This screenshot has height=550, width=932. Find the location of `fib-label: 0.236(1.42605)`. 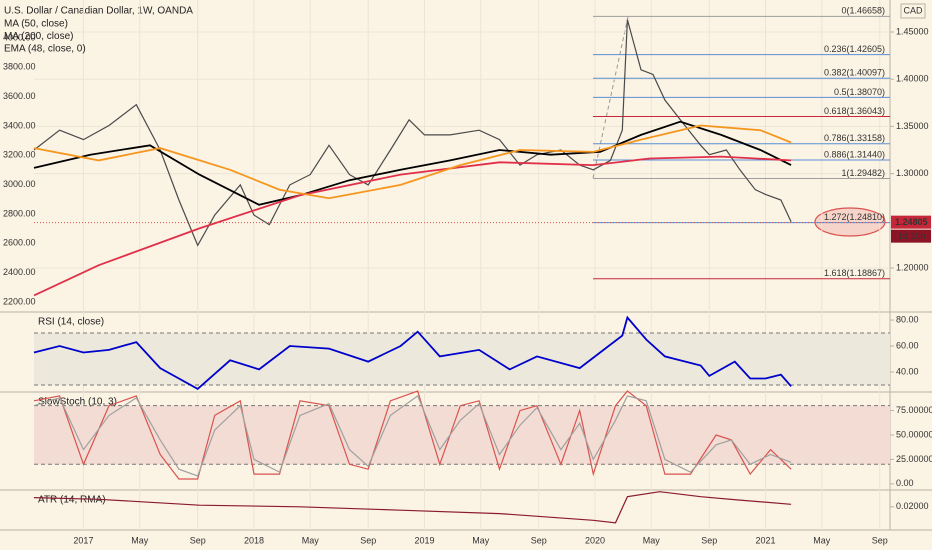

fib-label: 0.236(1.42605) is located at coordinates (854, 49).